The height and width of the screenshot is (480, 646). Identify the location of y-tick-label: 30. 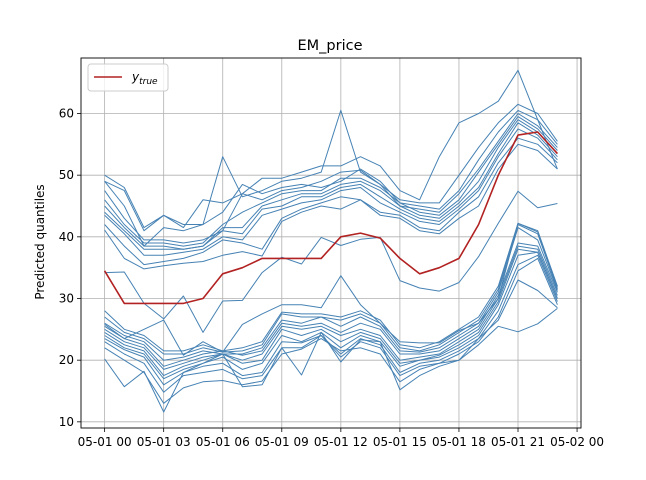
(66, 299).